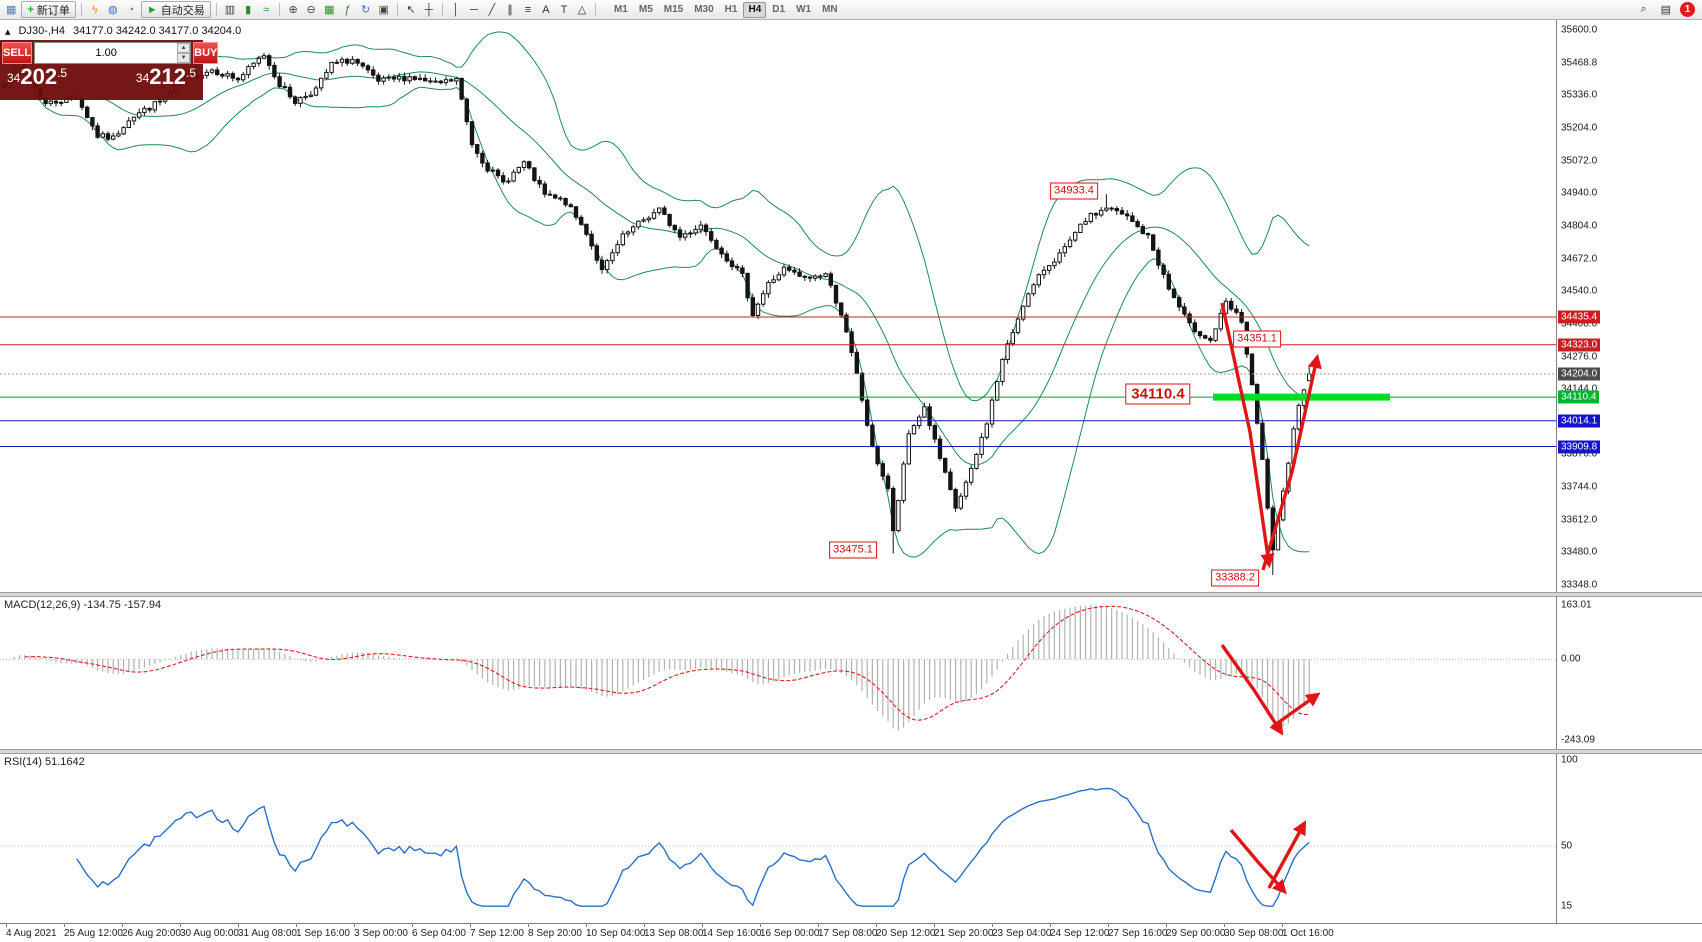  What do you see at coordinates (329, 10) in the screenshot?
I see `tile-windows-icon: ▦` at bounding box center [329, 10].